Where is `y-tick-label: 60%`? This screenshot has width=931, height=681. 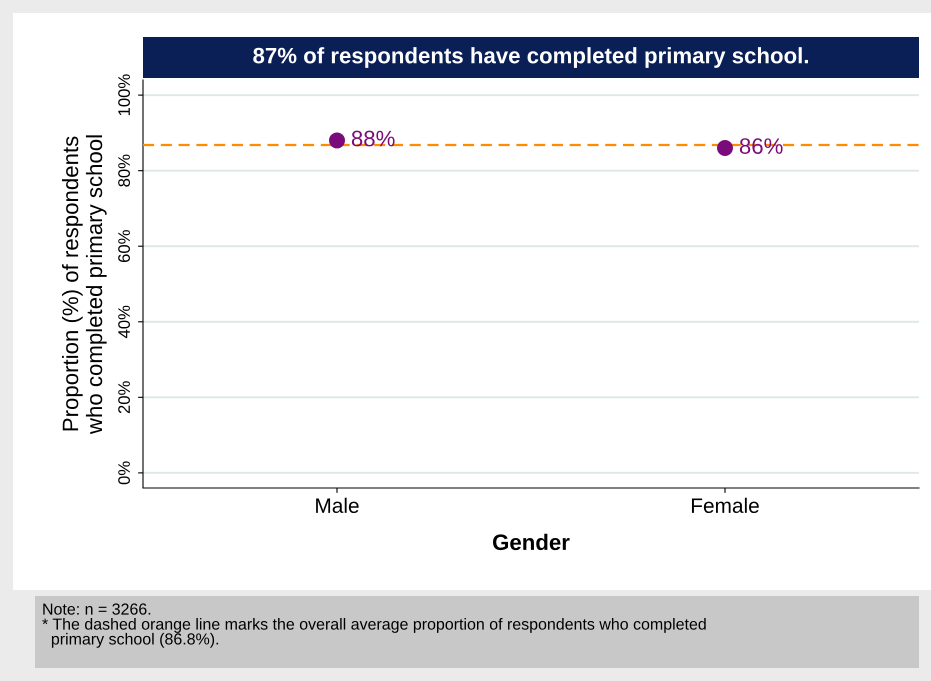
y-tick-label: 60% is located at coordinates (124, 246).